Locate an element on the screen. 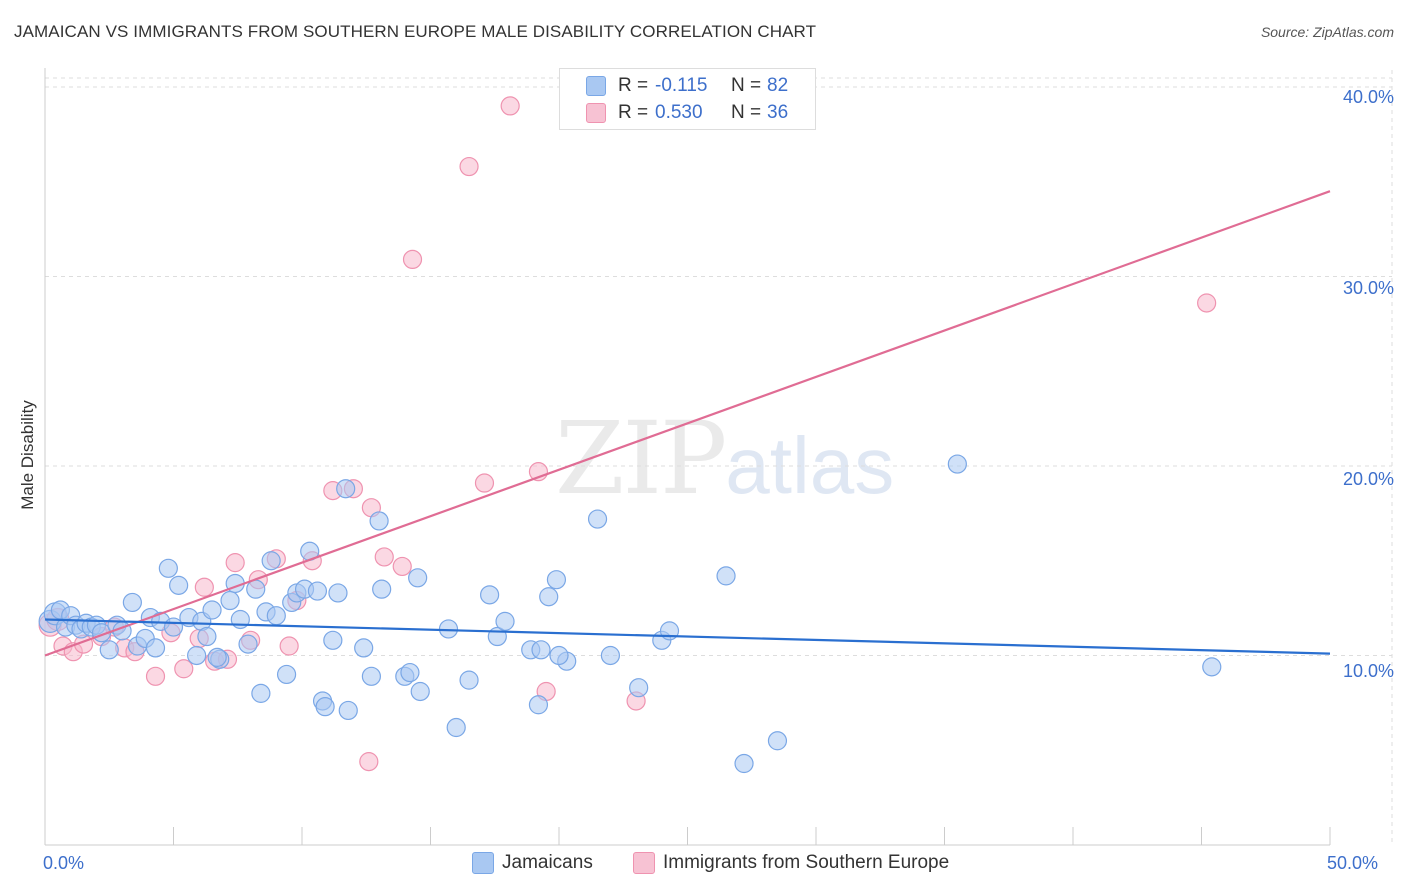 This screenshot has height=892, width=1406. series-swatch-blue is located at coordinates (483, 863).